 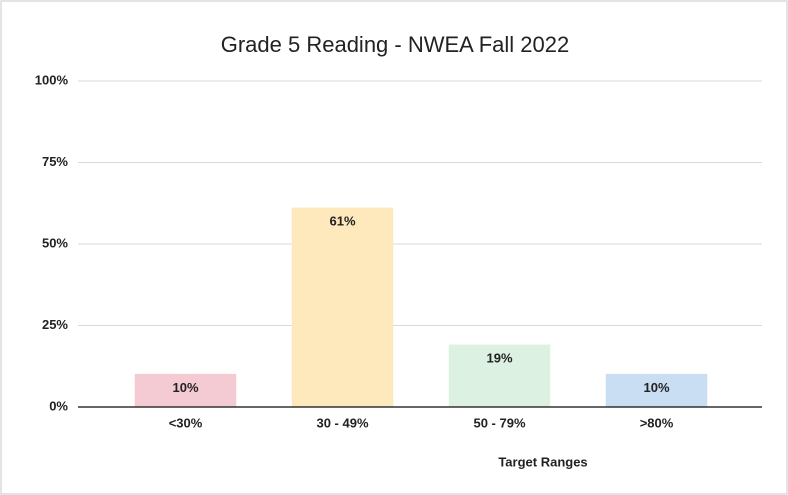 What do you see at coordinates (542, 461) in the screenshot?
I see `x-axis-label: Target Ranges` at bounding box center [542, 461].